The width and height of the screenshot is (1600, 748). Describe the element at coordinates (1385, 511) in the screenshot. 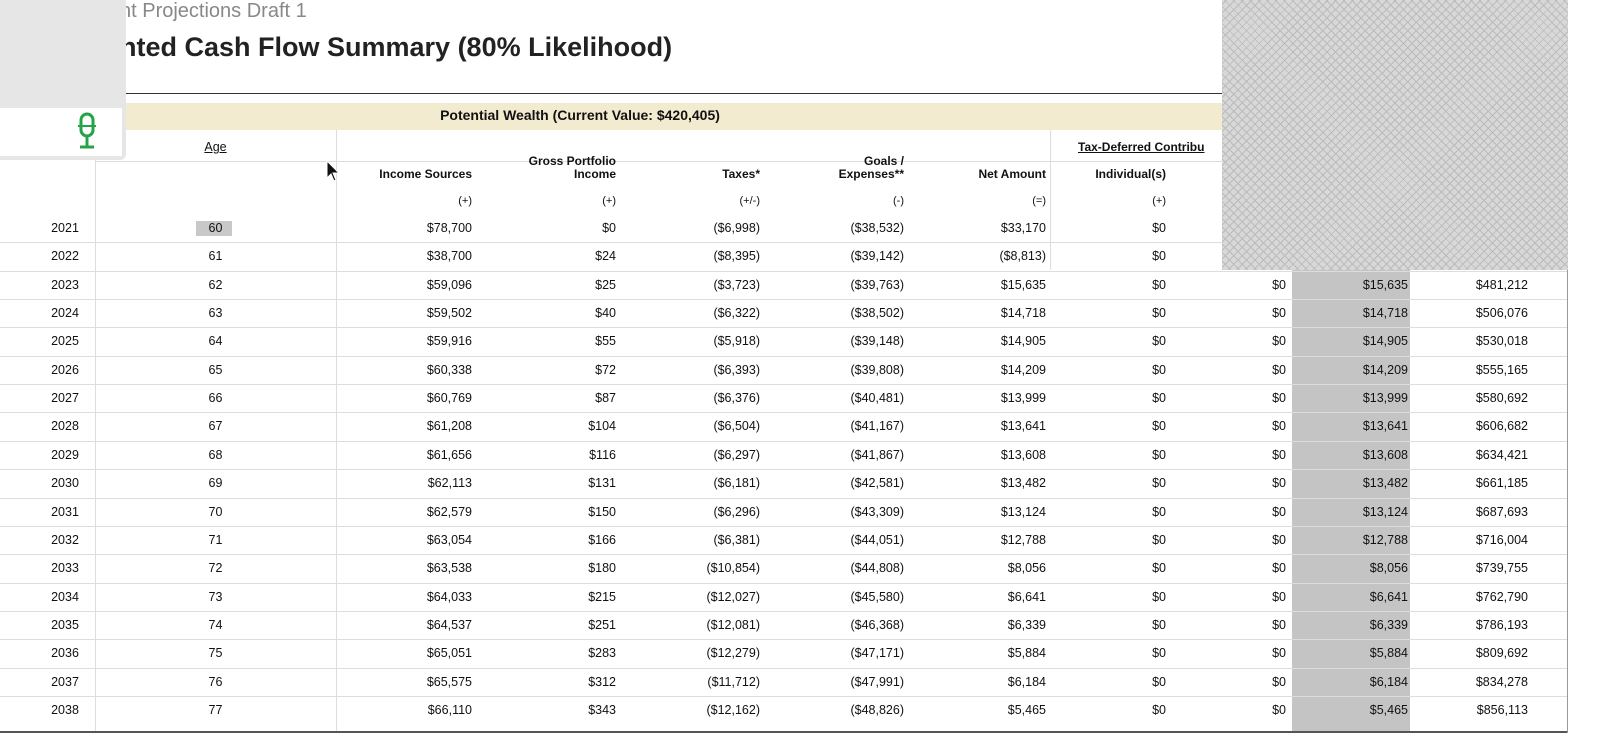

I see `value: $13,124` at that location.